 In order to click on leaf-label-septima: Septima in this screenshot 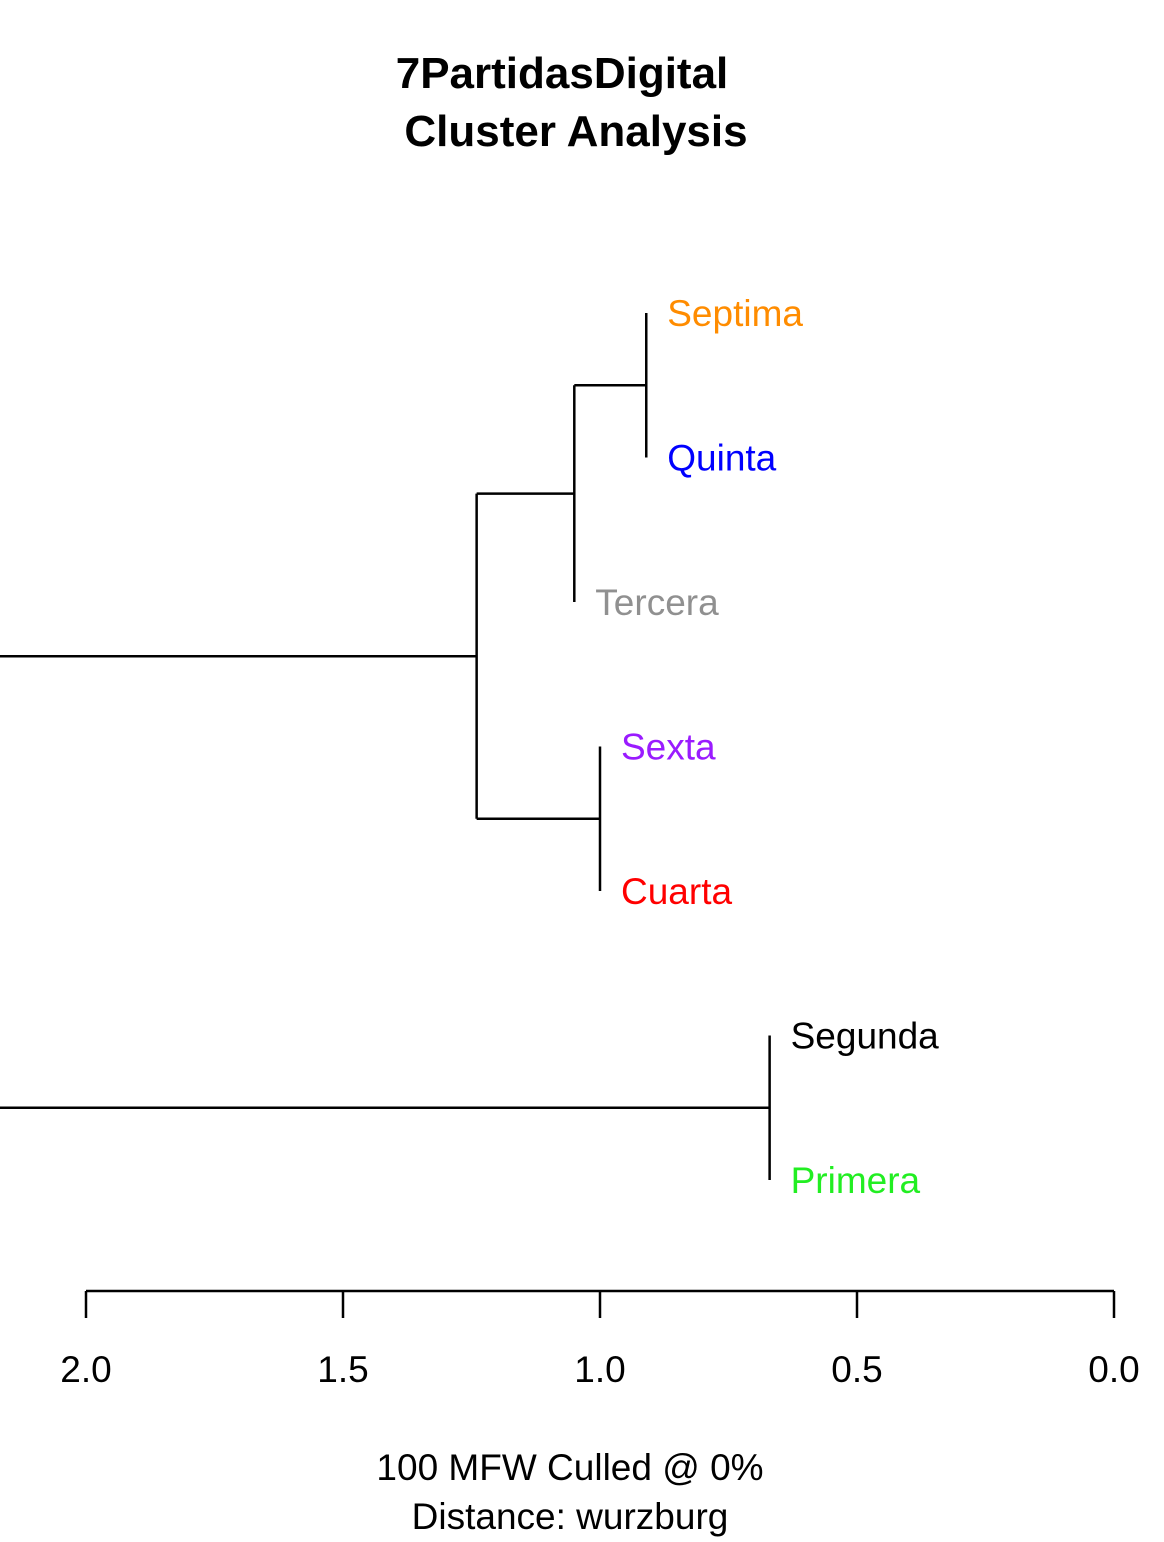, I will do `click(735, 313)`.